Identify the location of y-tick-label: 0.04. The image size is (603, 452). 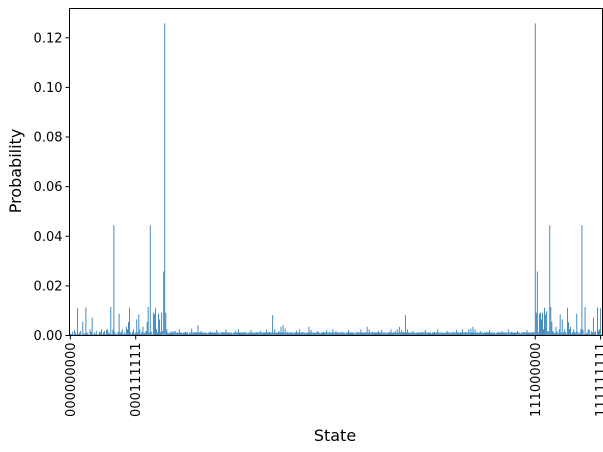
(48, 237).